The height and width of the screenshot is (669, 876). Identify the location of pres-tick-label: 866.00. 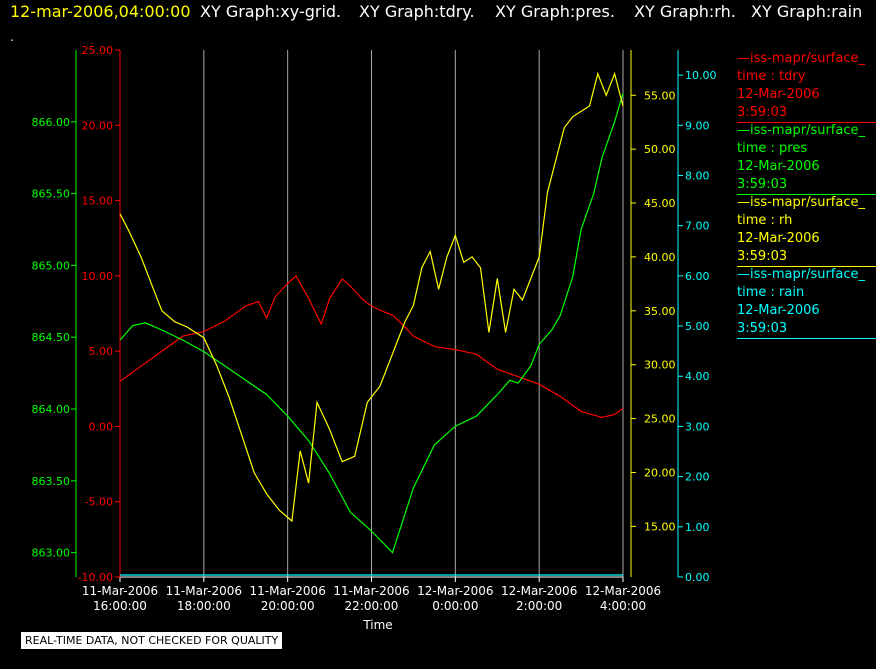
(51, 122).